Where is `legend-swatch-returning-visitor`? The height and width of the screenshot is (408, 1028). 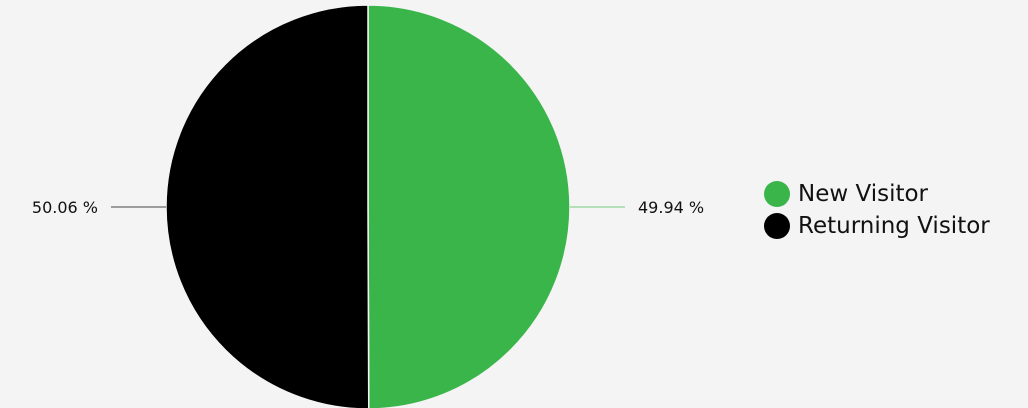
legend-swatch-returning-visitor is located at coordinates (777, 226).